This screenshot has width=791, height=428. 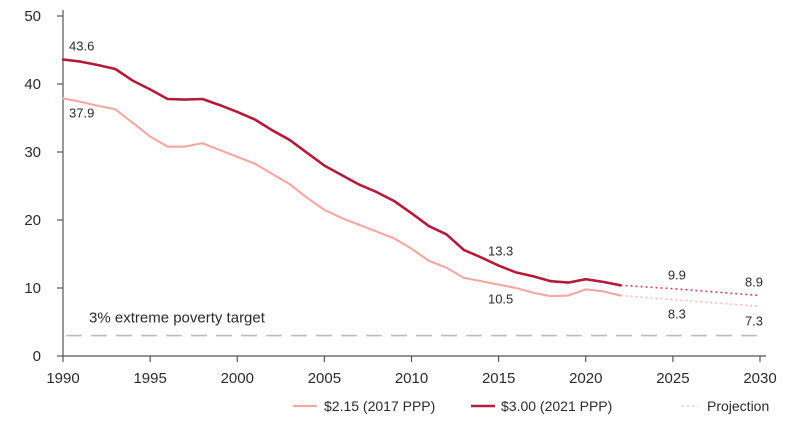 I want to click on x-tick-label: 2015, so click(x=498, y=378).